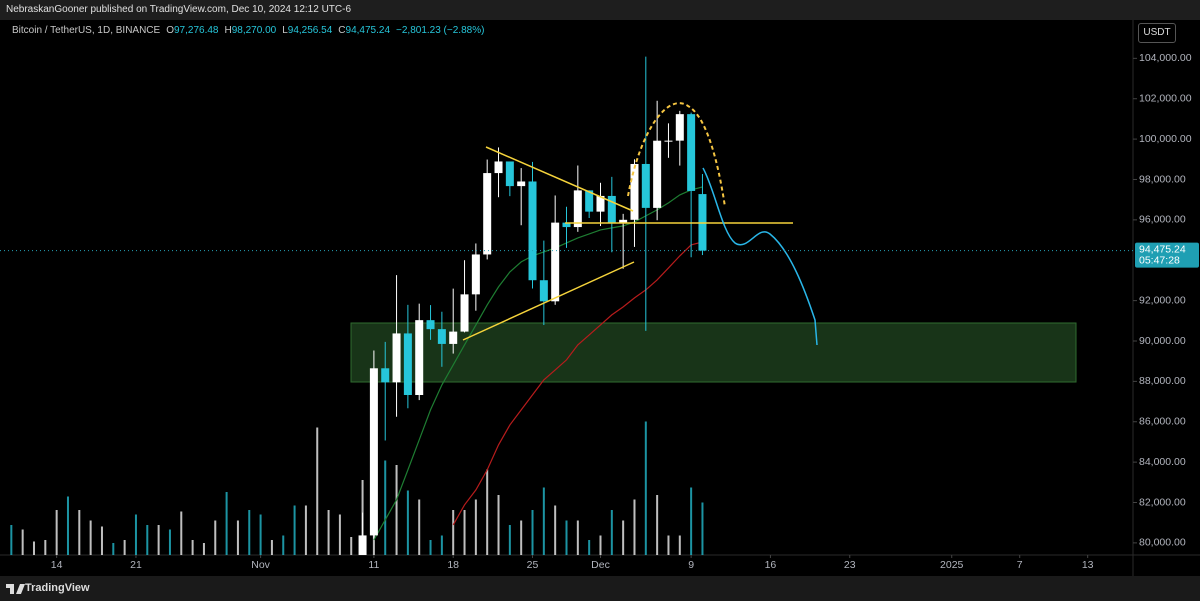 The height and width of the screenshot is (601, 1200). I want to click on x-tick-label: 13, so click(1088, 565).